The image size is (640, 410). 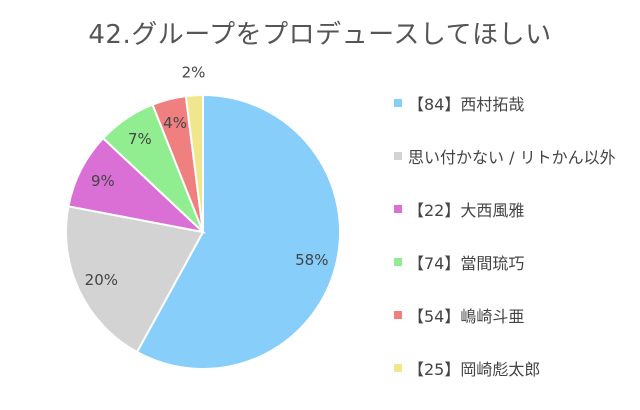 What do you see at coordinates (466, 263) in the screenshot?
I see `legend-label: 【74】當間琉巧` at bounding box center [466, 263].